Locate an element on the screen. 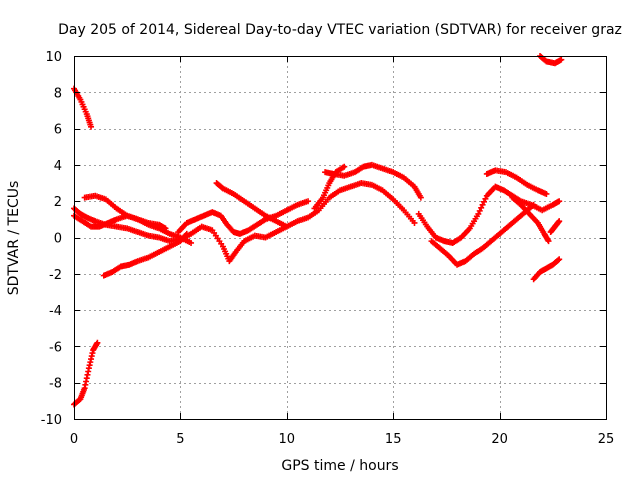  y-tick-label: 8 is located at coordinates (58, 93).